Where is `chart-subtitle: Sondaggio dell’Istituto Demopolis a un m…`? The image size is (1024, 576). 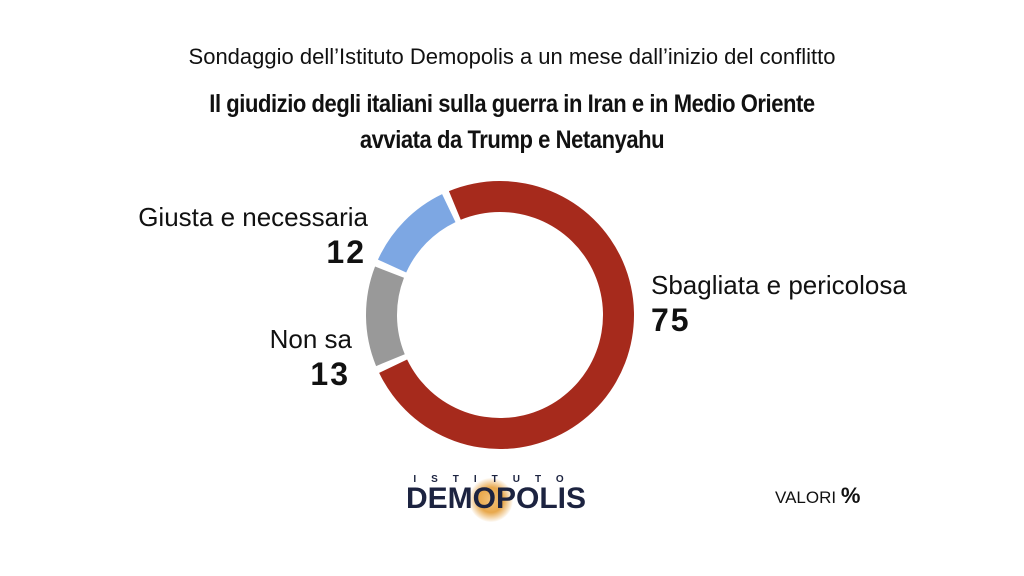
chart-subtitle: Sondaggio dell’Istituto Demopolis a un m… is located at coordinates (512, 56).